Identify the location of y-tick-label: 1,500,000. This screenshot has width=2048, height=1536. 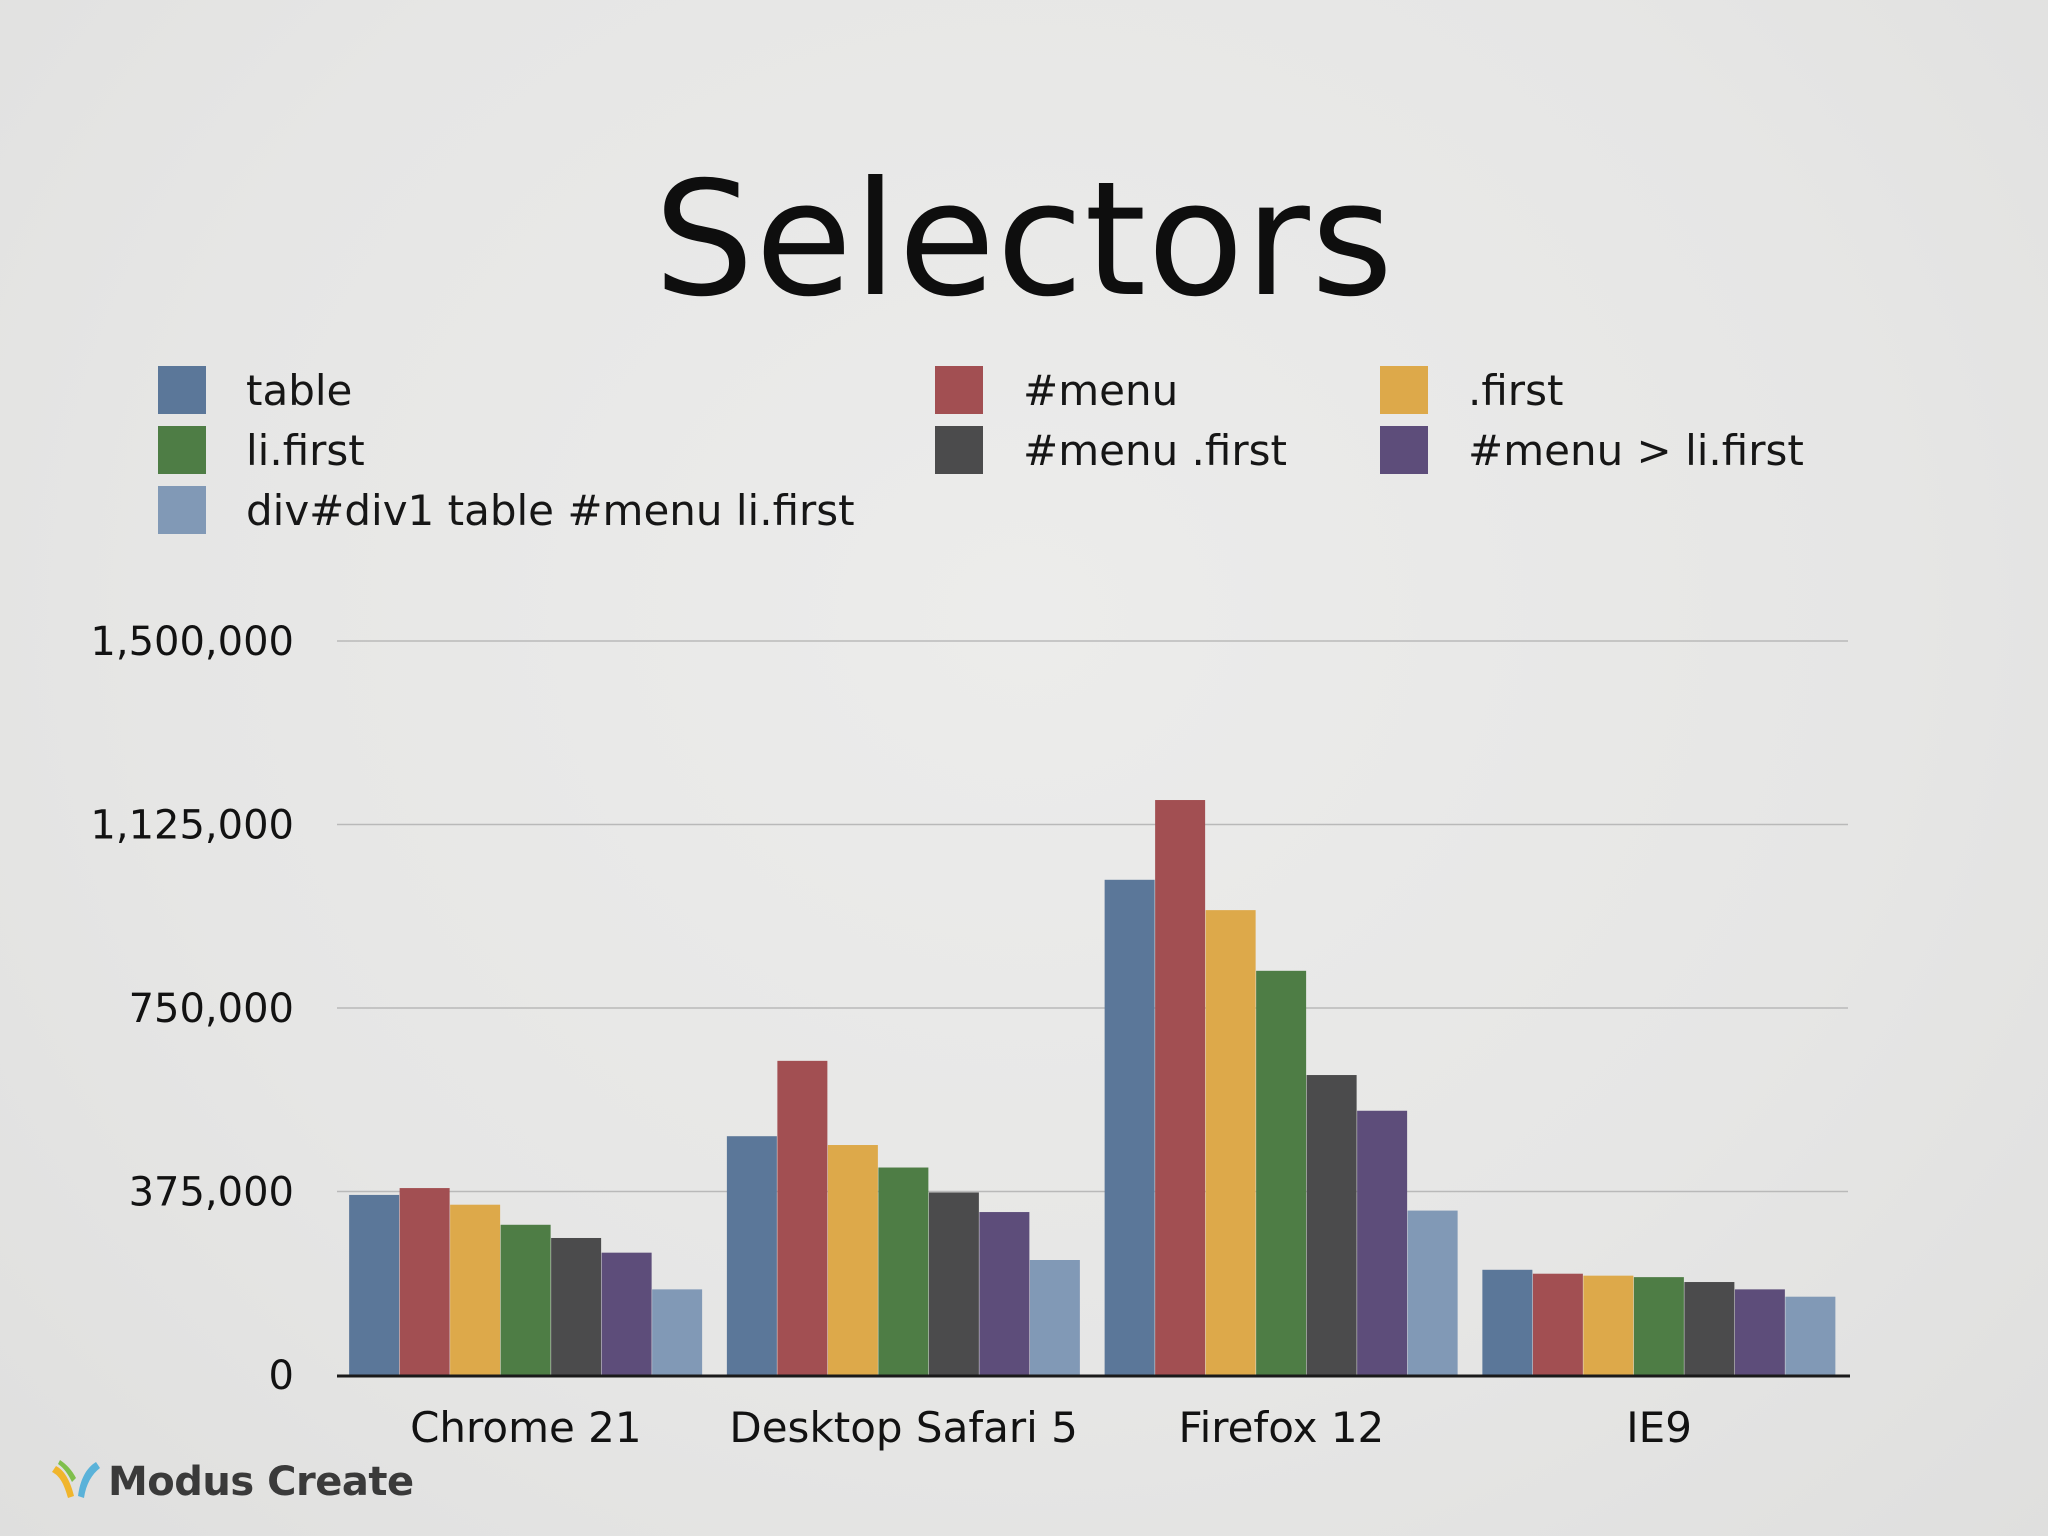
(192, 642).